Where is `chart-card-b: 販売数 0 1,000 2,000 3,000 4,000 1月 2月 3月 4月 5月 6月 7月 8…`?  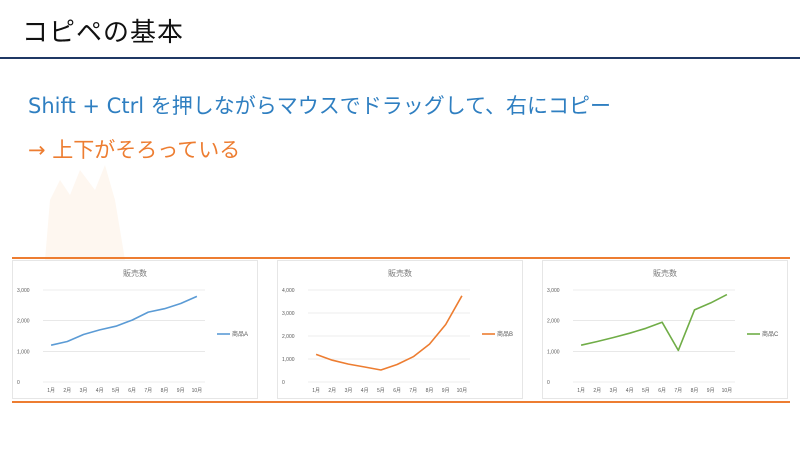
chart-card-b: 販売数 0 1,000 2,000 3,000 4,000 1月 2月 3月 4月 5月 6月 7月 8… is located at coordinates (400, 329).